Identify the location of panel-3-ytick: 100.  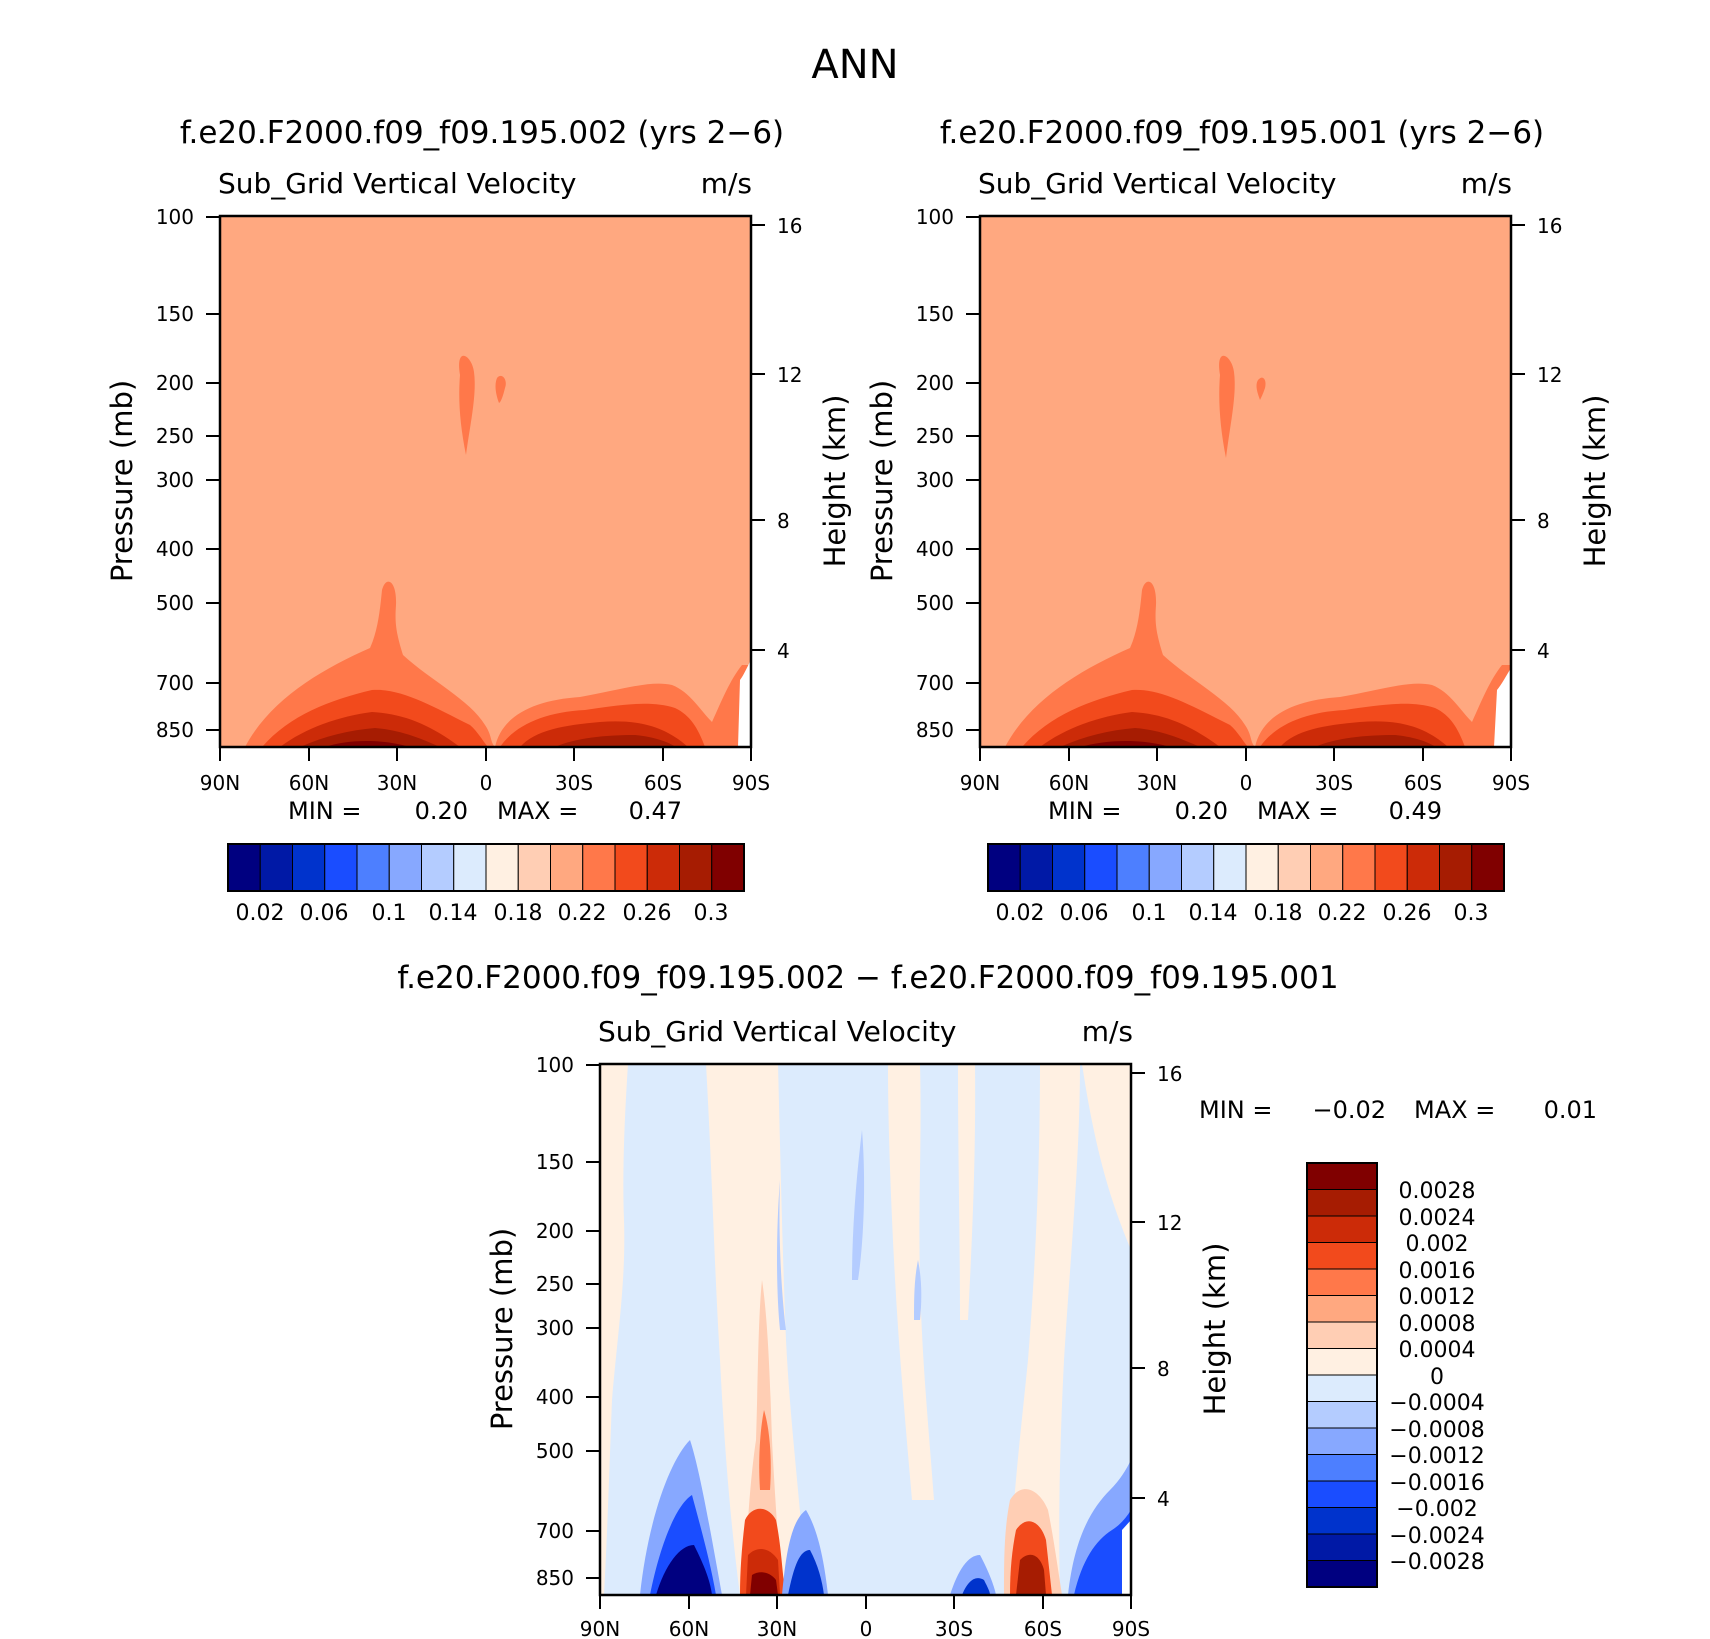
(555, 1065).